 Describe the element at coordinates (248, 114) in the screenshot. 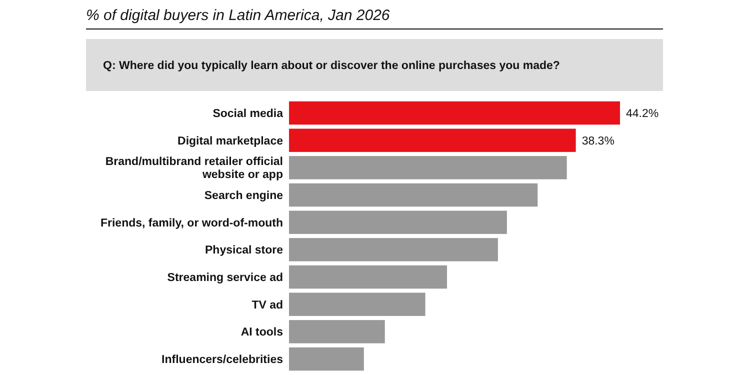

I see `y-tick-label: Social media` at that location.